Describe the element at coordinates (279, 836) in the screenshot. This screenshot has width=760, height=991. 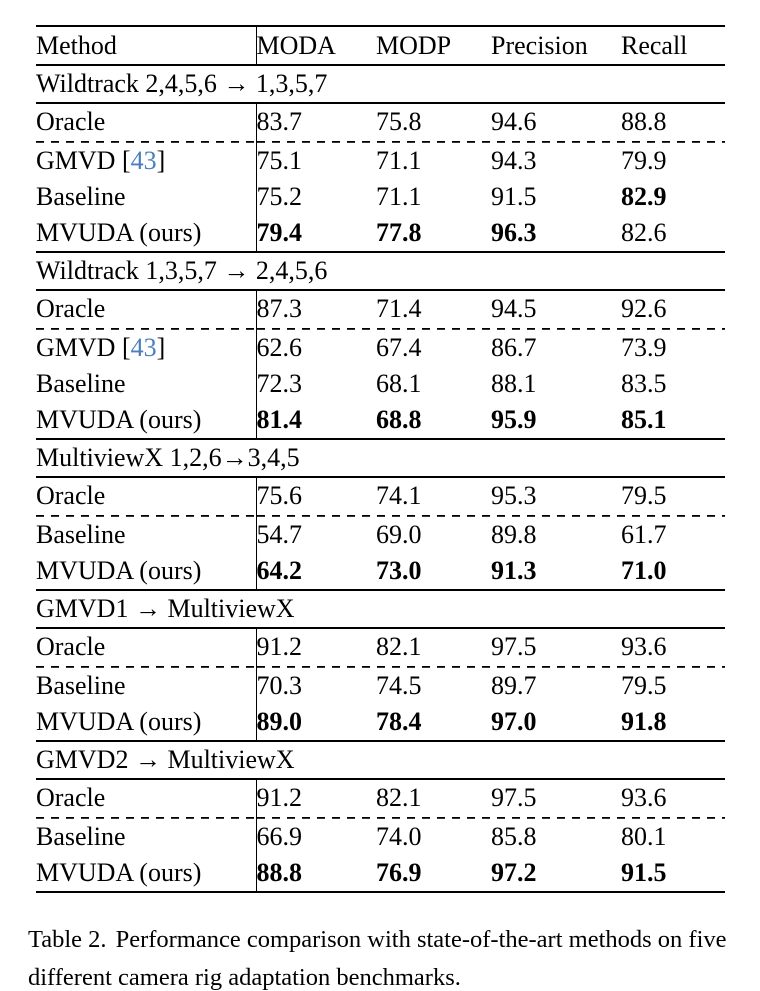
I see `metric-value: 66.9` at that location.